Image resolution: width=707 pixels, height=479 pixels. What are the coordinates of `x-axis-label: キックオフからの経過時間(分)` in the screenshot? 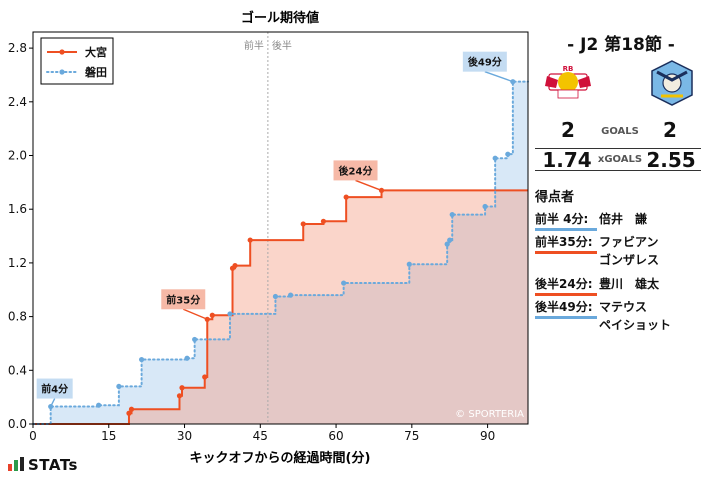 It's located at (280, 458).